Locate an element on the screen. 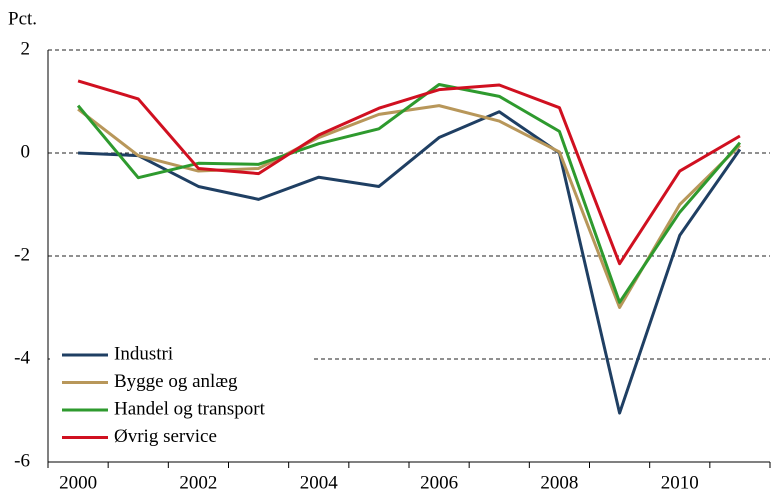  y-tick-label: 0 is located at coordinates (26, 151).